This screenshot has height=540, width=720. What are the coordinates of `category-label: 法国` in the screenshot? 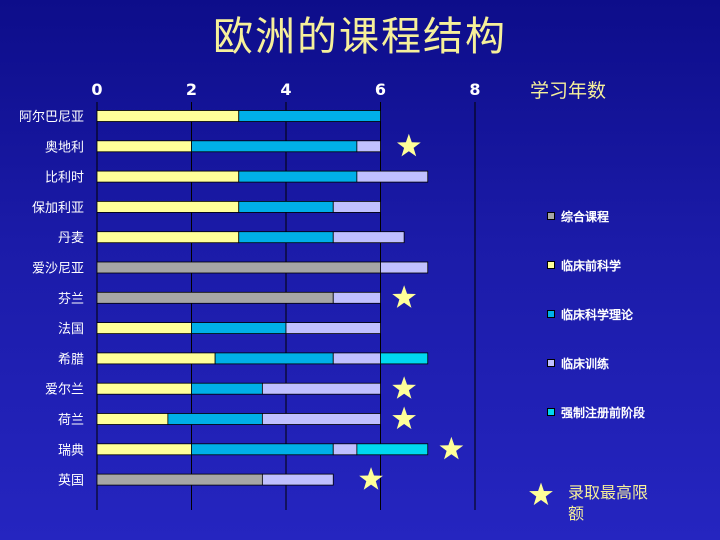 It's located at (71, 329).